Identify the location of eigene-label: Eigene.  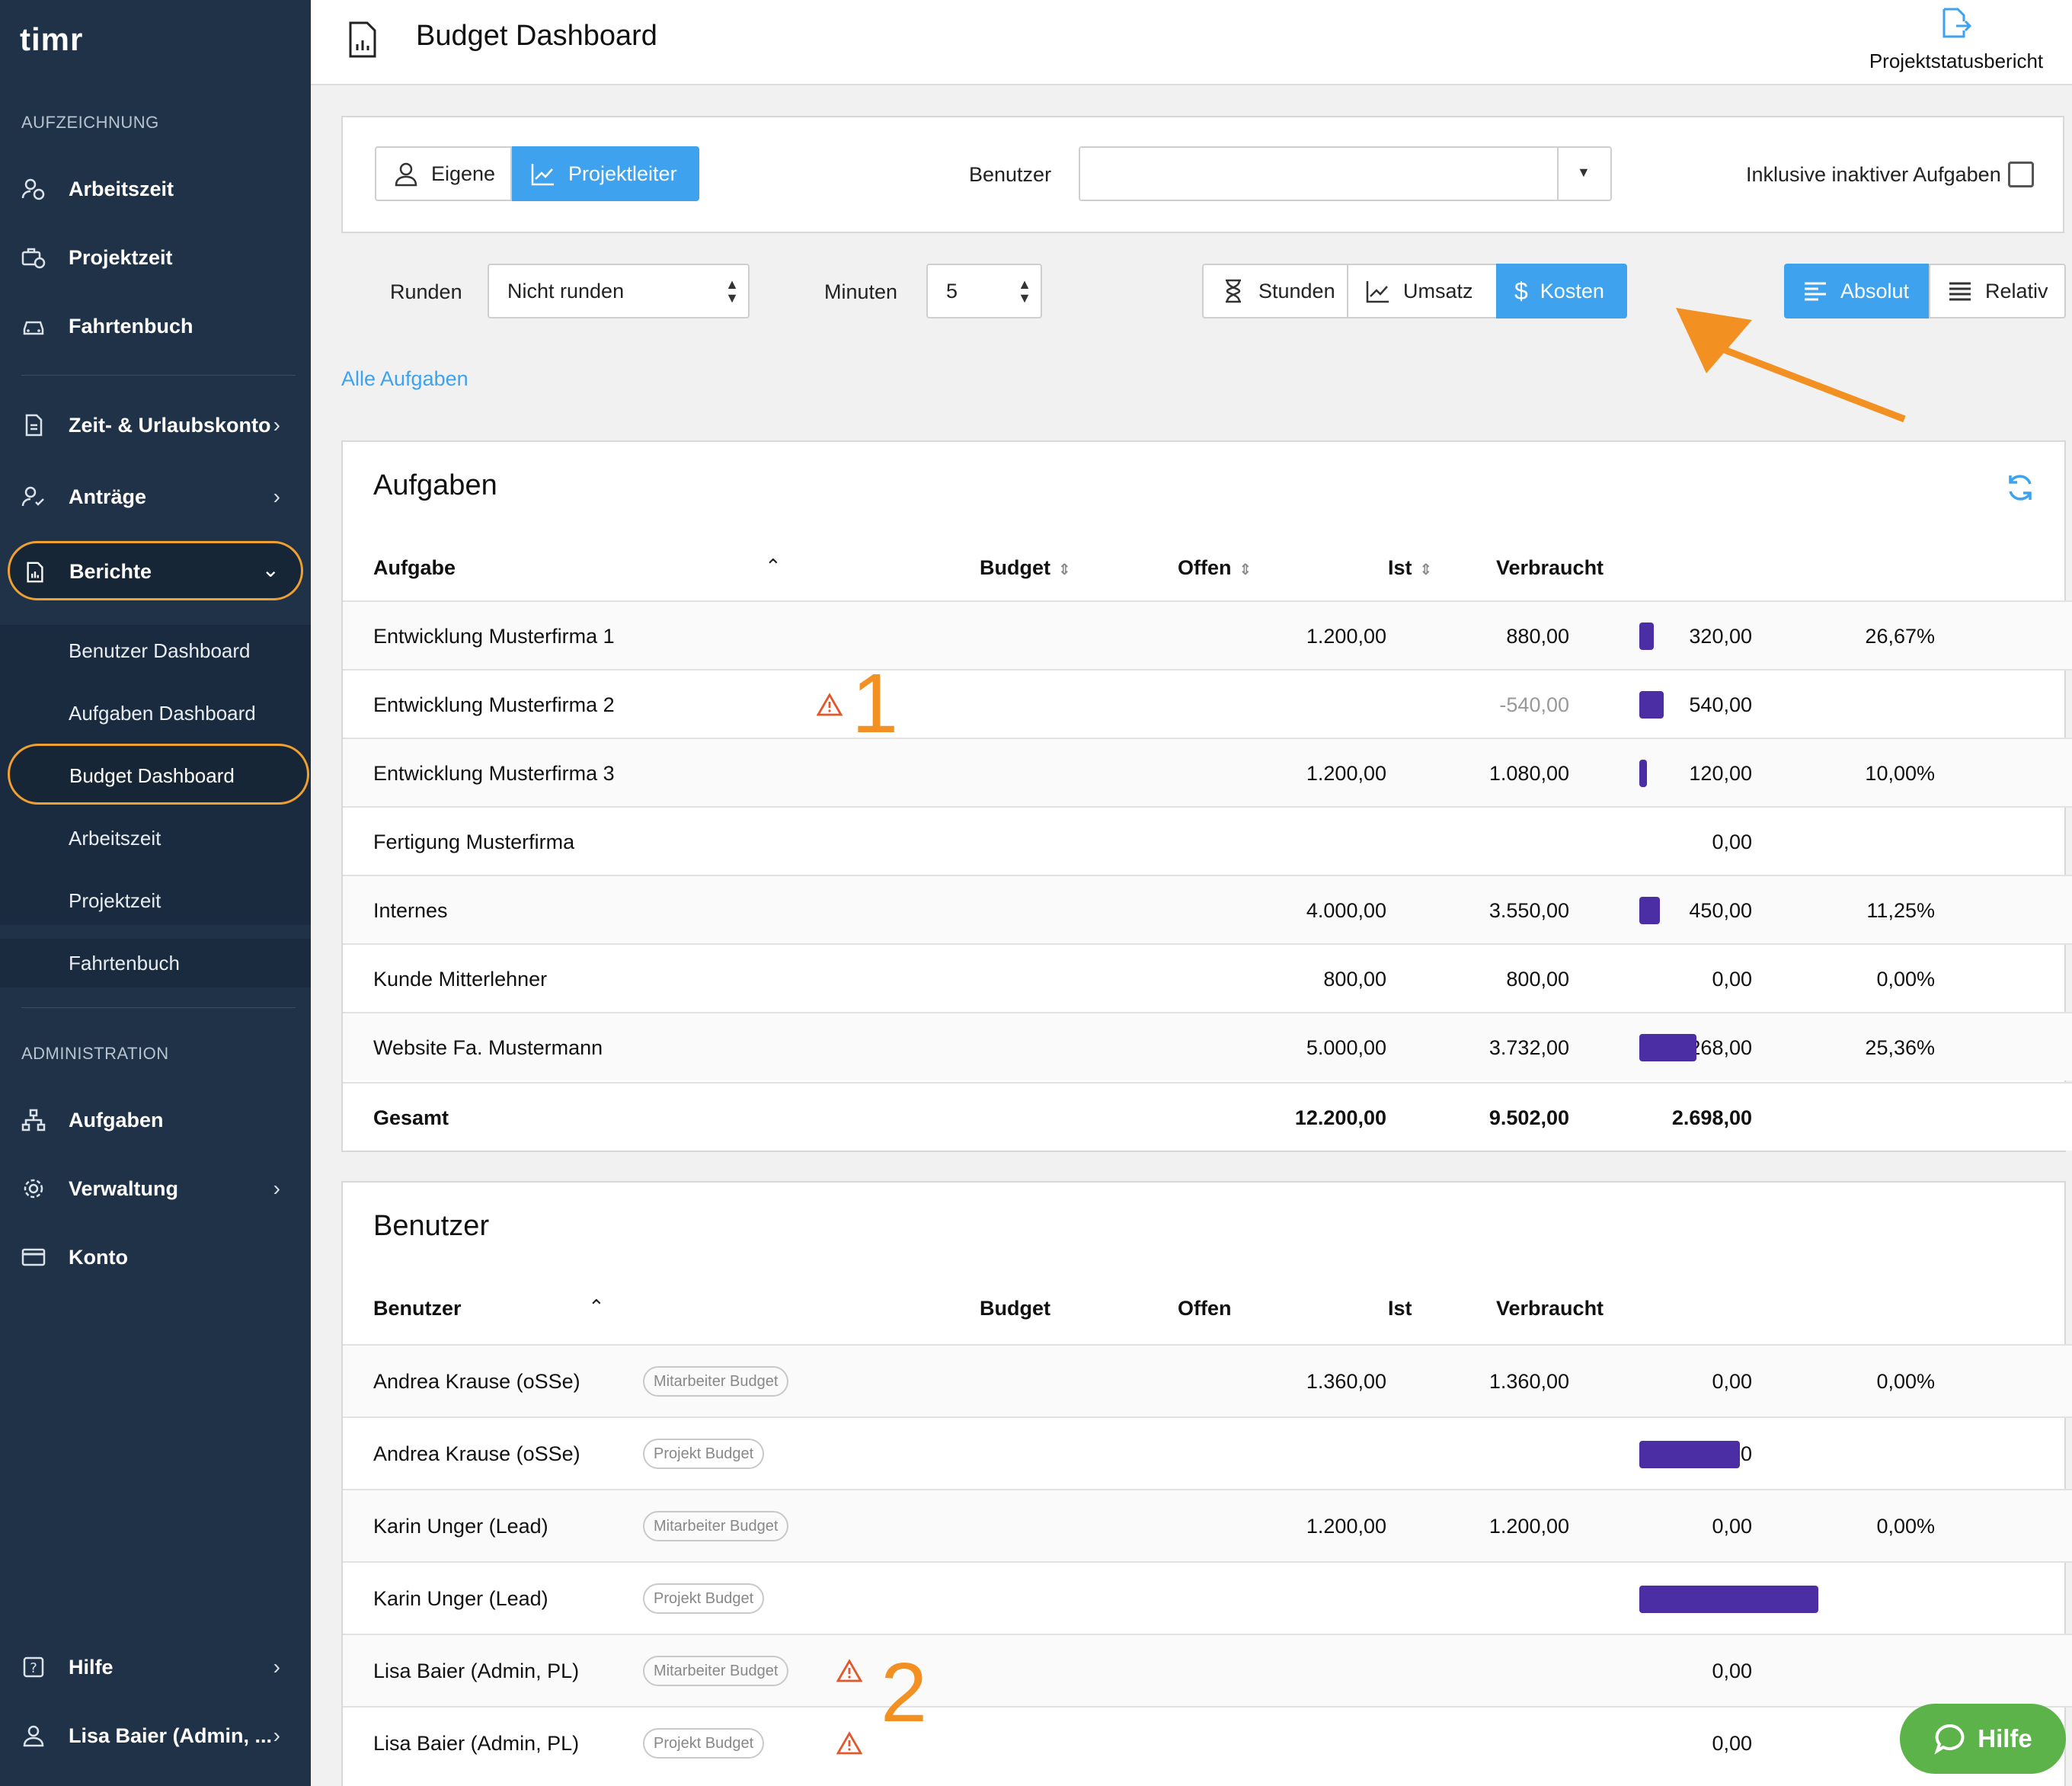
(463, 173).